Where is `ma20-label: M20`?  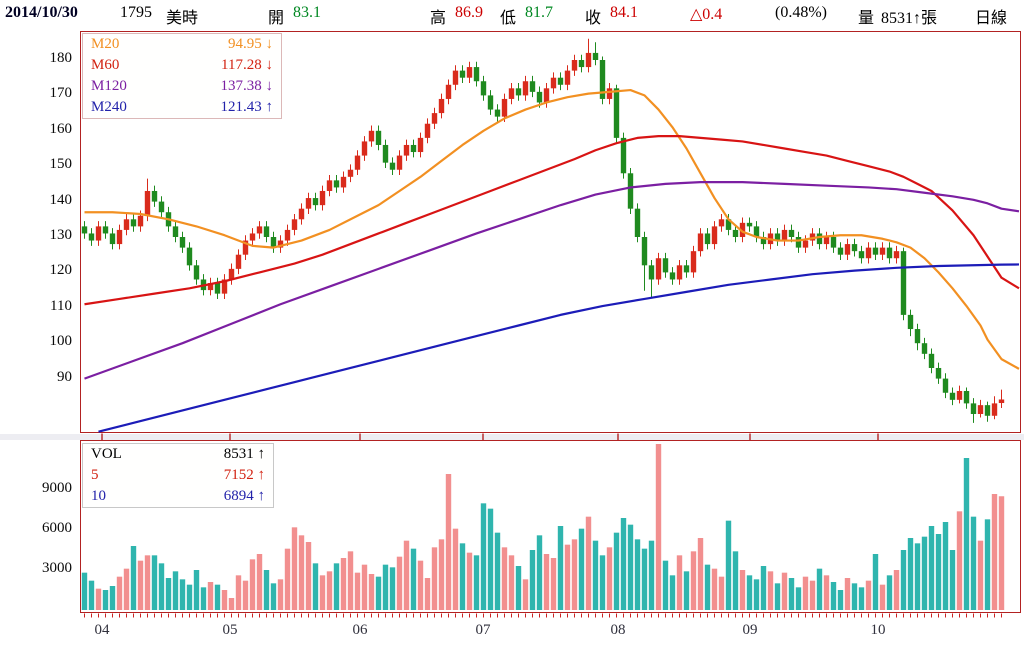
ma20-label: M20 is located at coordinates (105, 44).